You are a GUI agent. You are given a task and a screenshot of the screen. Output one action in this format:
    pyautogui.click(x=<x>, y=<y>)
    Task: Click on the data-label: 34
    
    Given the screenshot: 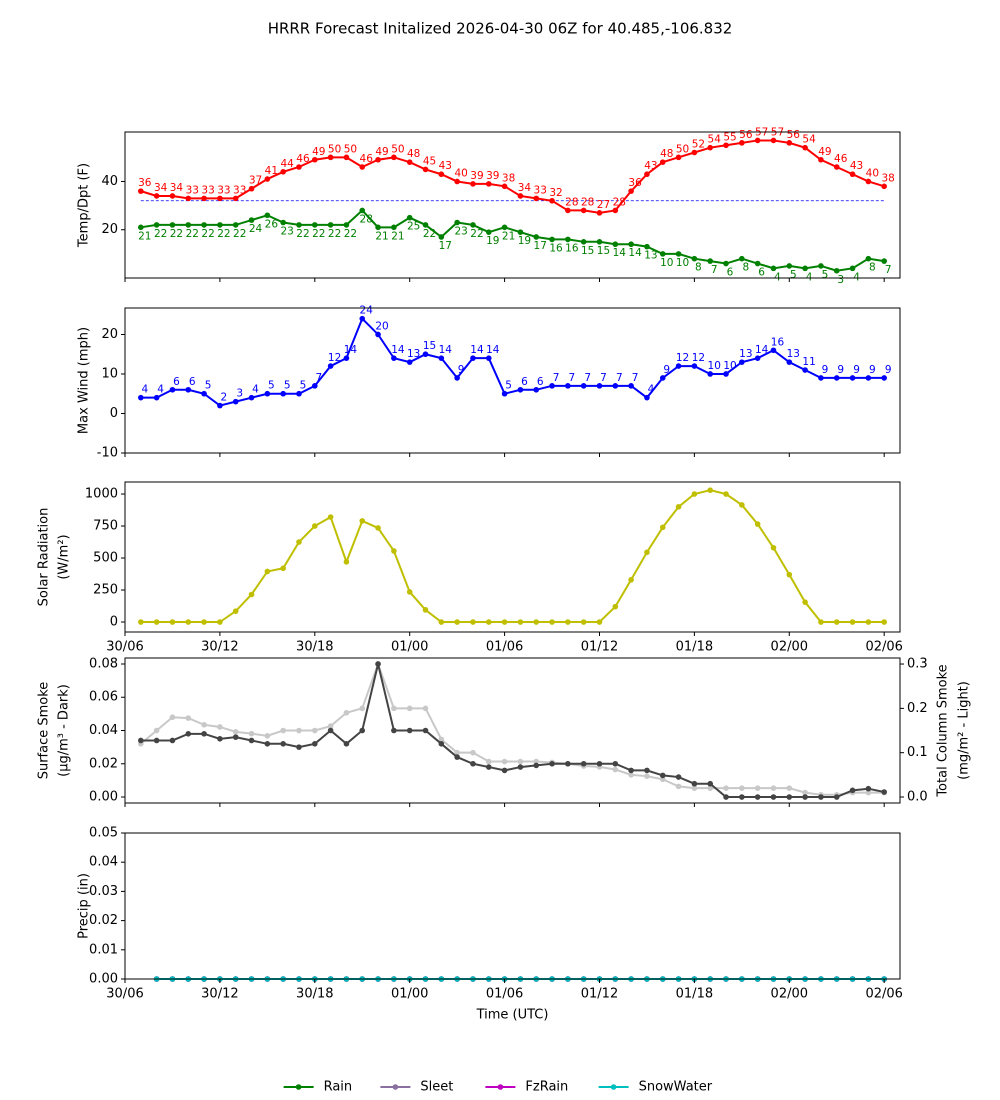 What is the action you would take?
    pyautogui.click(x=525, y=188)
    